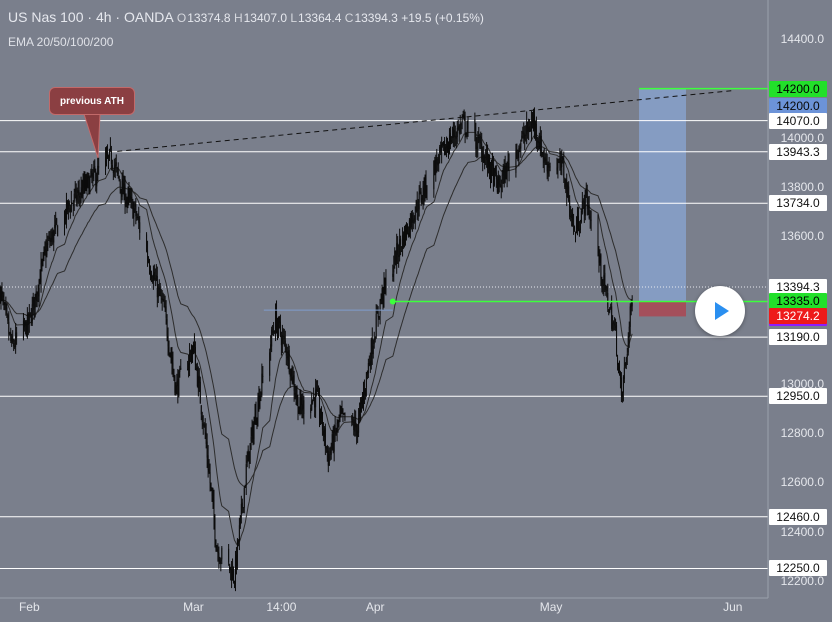 Image resolution: width=832 pixels, height=622 pixels. I want to click on y-tick-label: 12800.0, so click(802, 433).